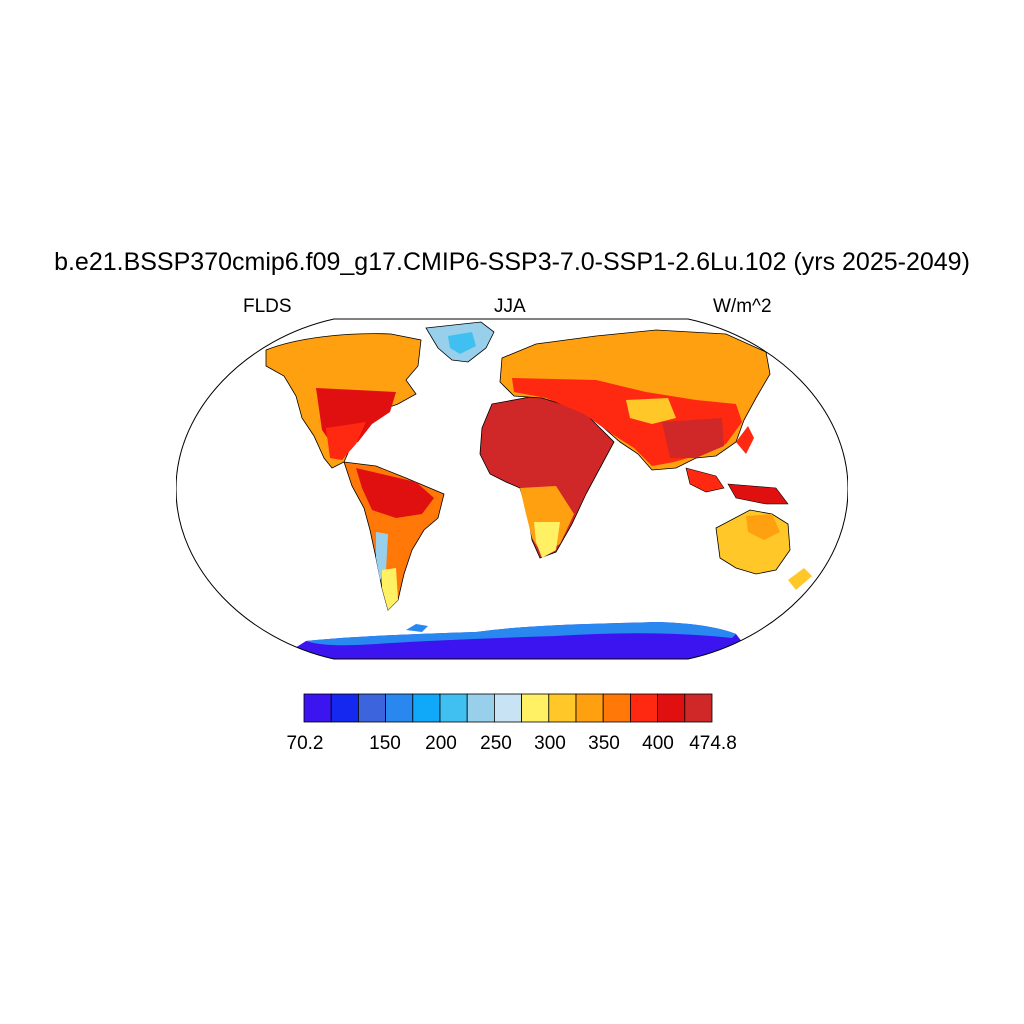 This screenshot has height=1024, width=1024. Describe the element at coordinates (305, 743) in the screenshot. I see `colorbar-tick-label: 70.2` at that location.